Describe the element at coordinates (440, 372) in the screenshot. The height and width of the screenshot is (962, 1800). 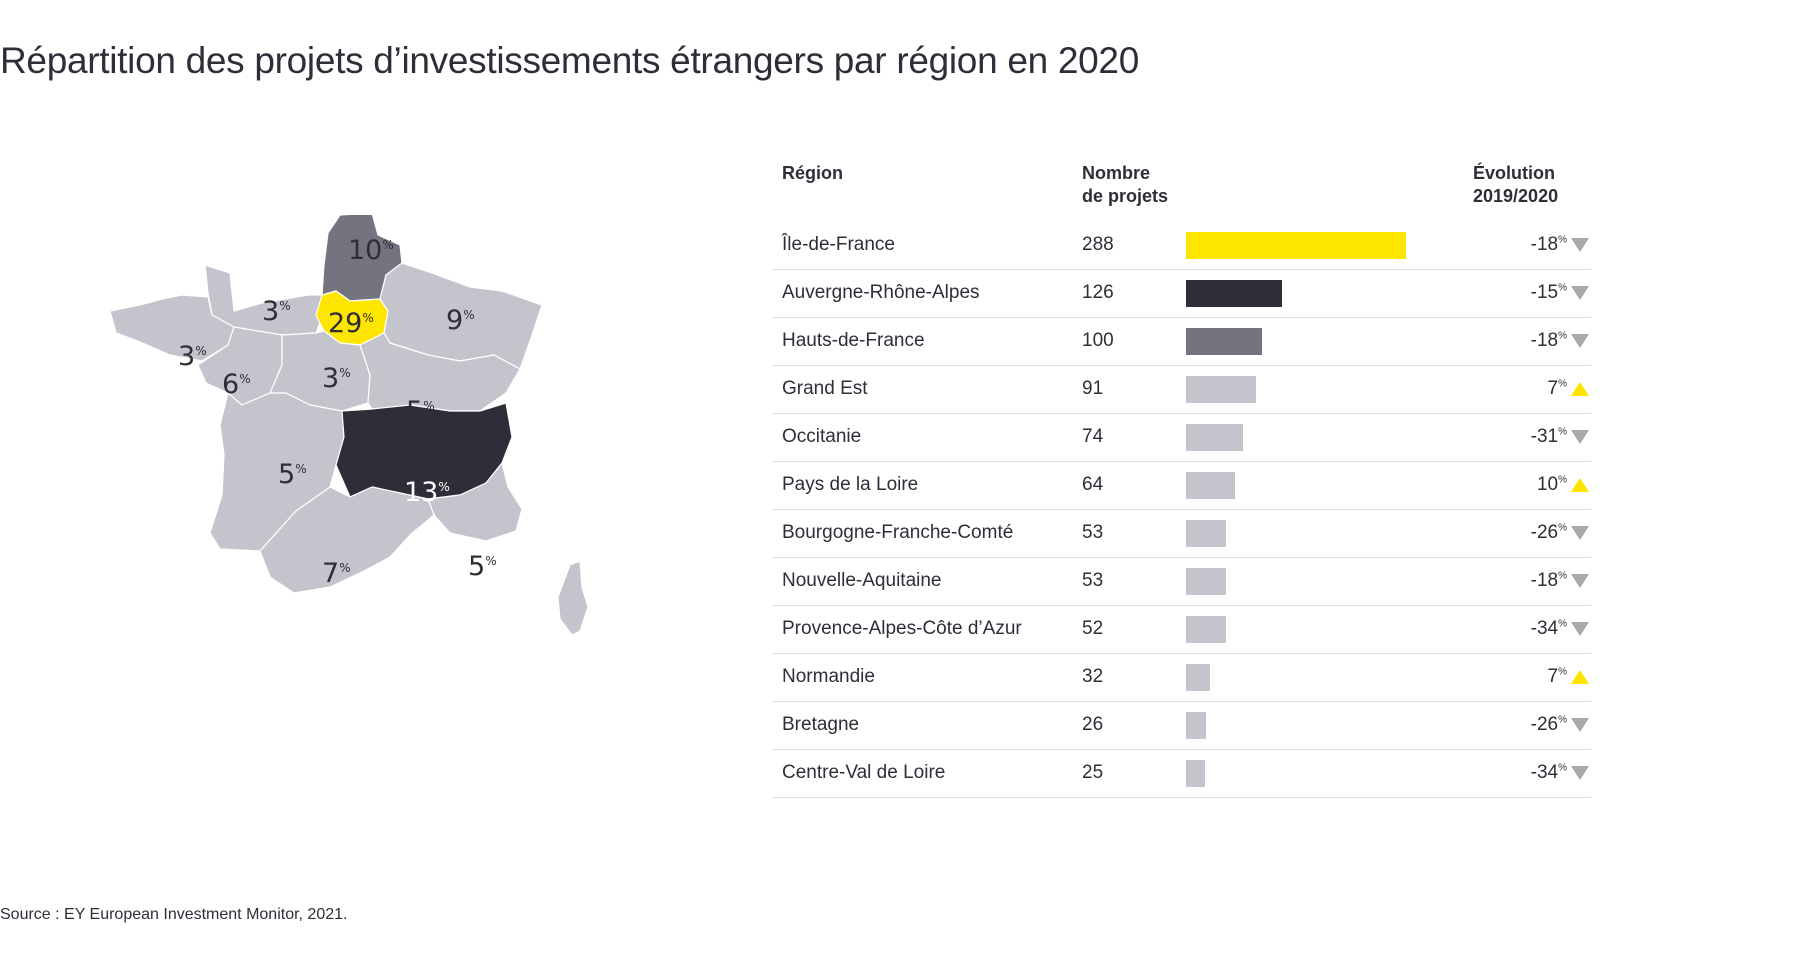
I see `map-region-bourgogne-franche-comte` at that location.